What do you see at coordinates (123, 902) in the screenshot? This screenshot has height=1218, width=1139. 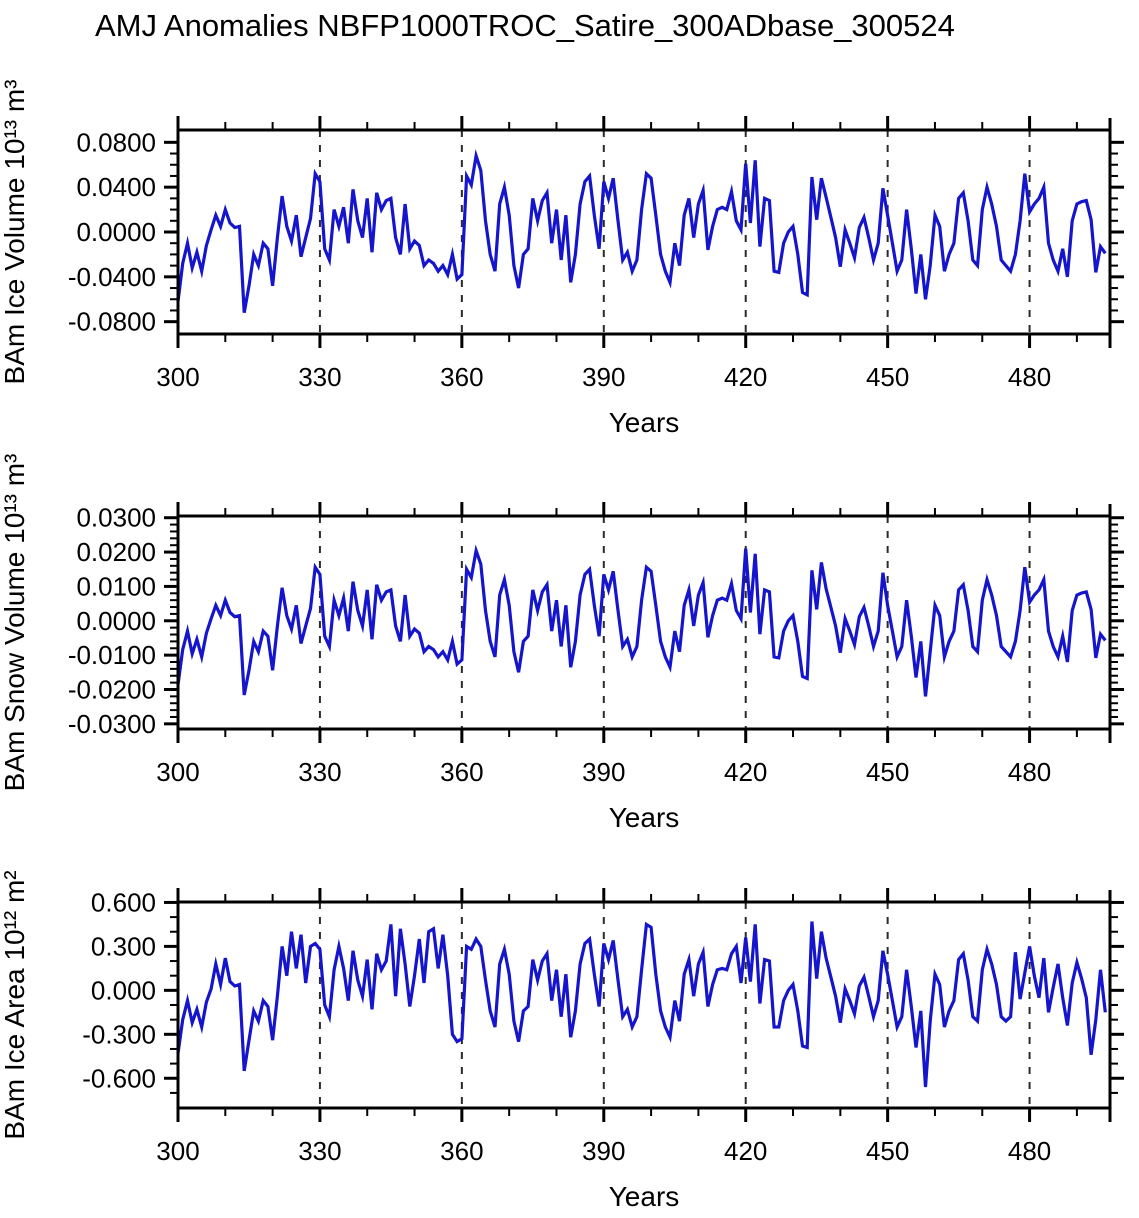 I see `y-tick-label: 0.600` at bounding box center [123, 902].